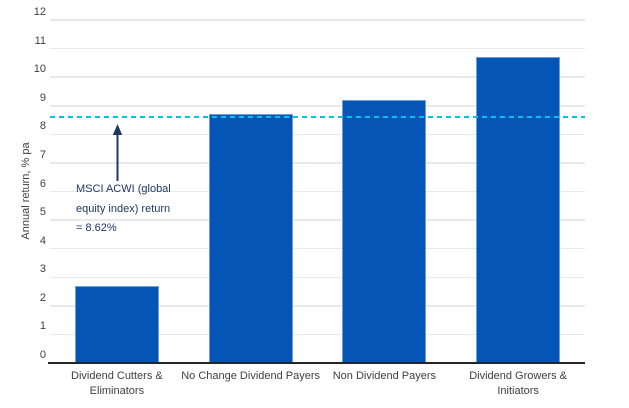 This screenshot has width=629, height=408. Describe the element at coordinates (518, 383) in the screenshot. I see `x-axis-label-dividend-growers-initiators: Dividend Growers & Initiators` at that location.